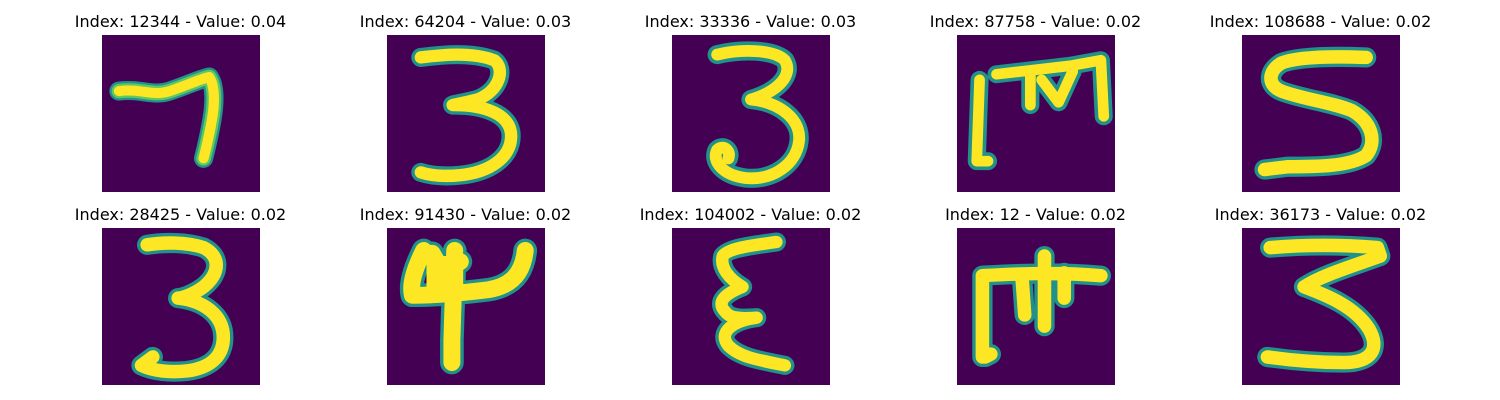 Image resolution: width=1500 pixels, height=400 pixels. What do you see at coordinates (1320, 21) in the screenshot?
I see `panel-title: Index: 108688 - Value: 0.02` at bounding box center [1320, 21].